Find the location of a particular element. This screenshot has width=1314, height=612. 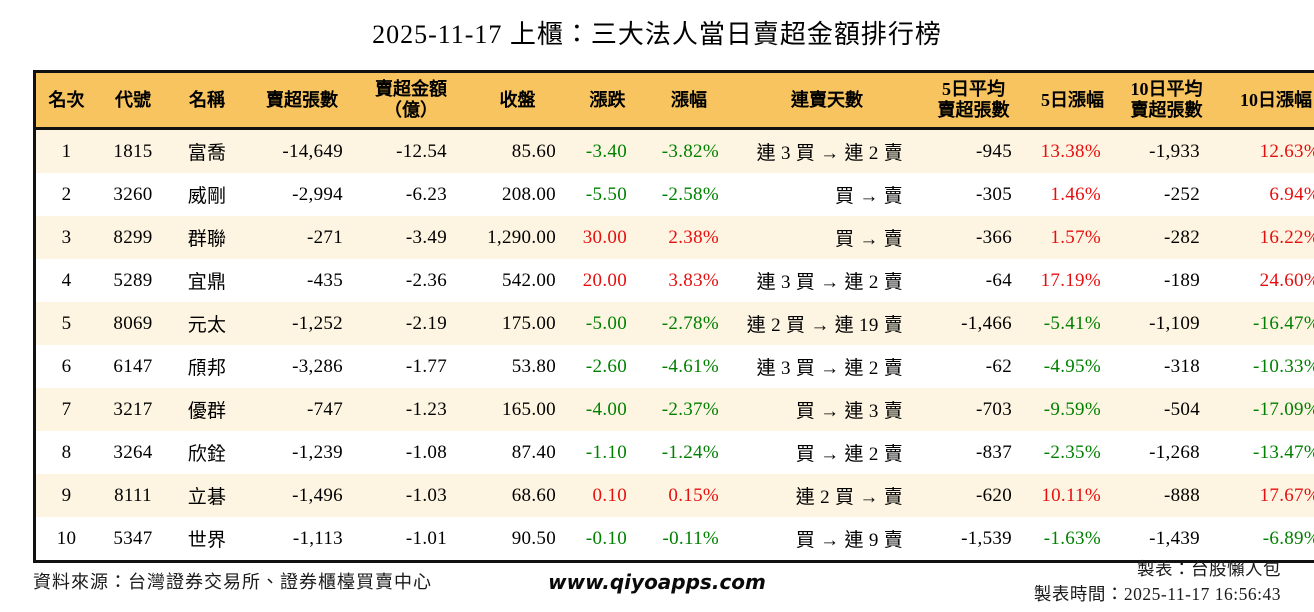

cell-rank: 5 is located at coordinates (66, 323).